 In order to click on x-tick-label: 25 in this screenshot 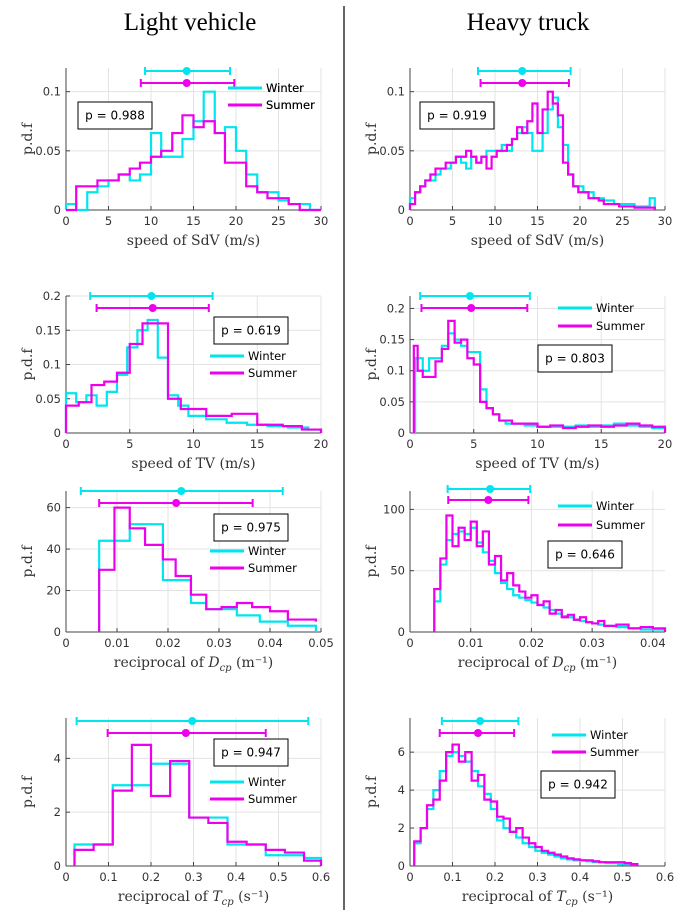, I will do `click(622, 221)`.